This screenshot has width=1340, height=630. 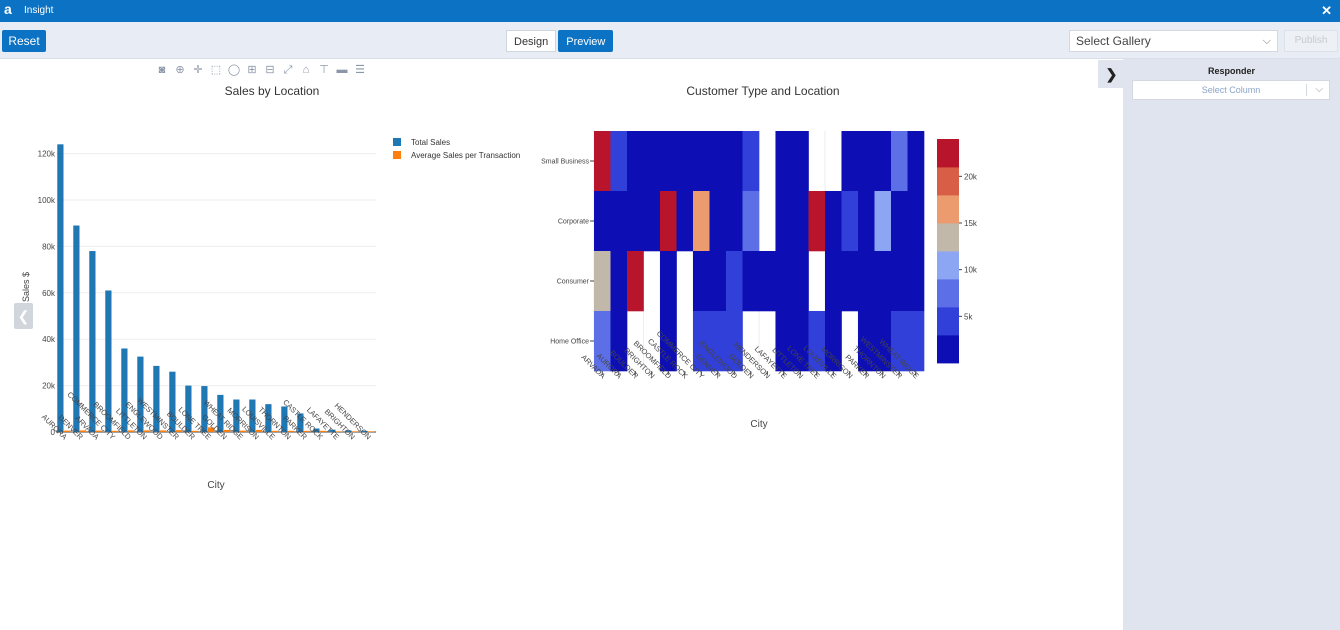 What do you see at coordinates (162, 70) in the screenshot?
I see `camera-icon: ◙` at bounding box center [162, 70].